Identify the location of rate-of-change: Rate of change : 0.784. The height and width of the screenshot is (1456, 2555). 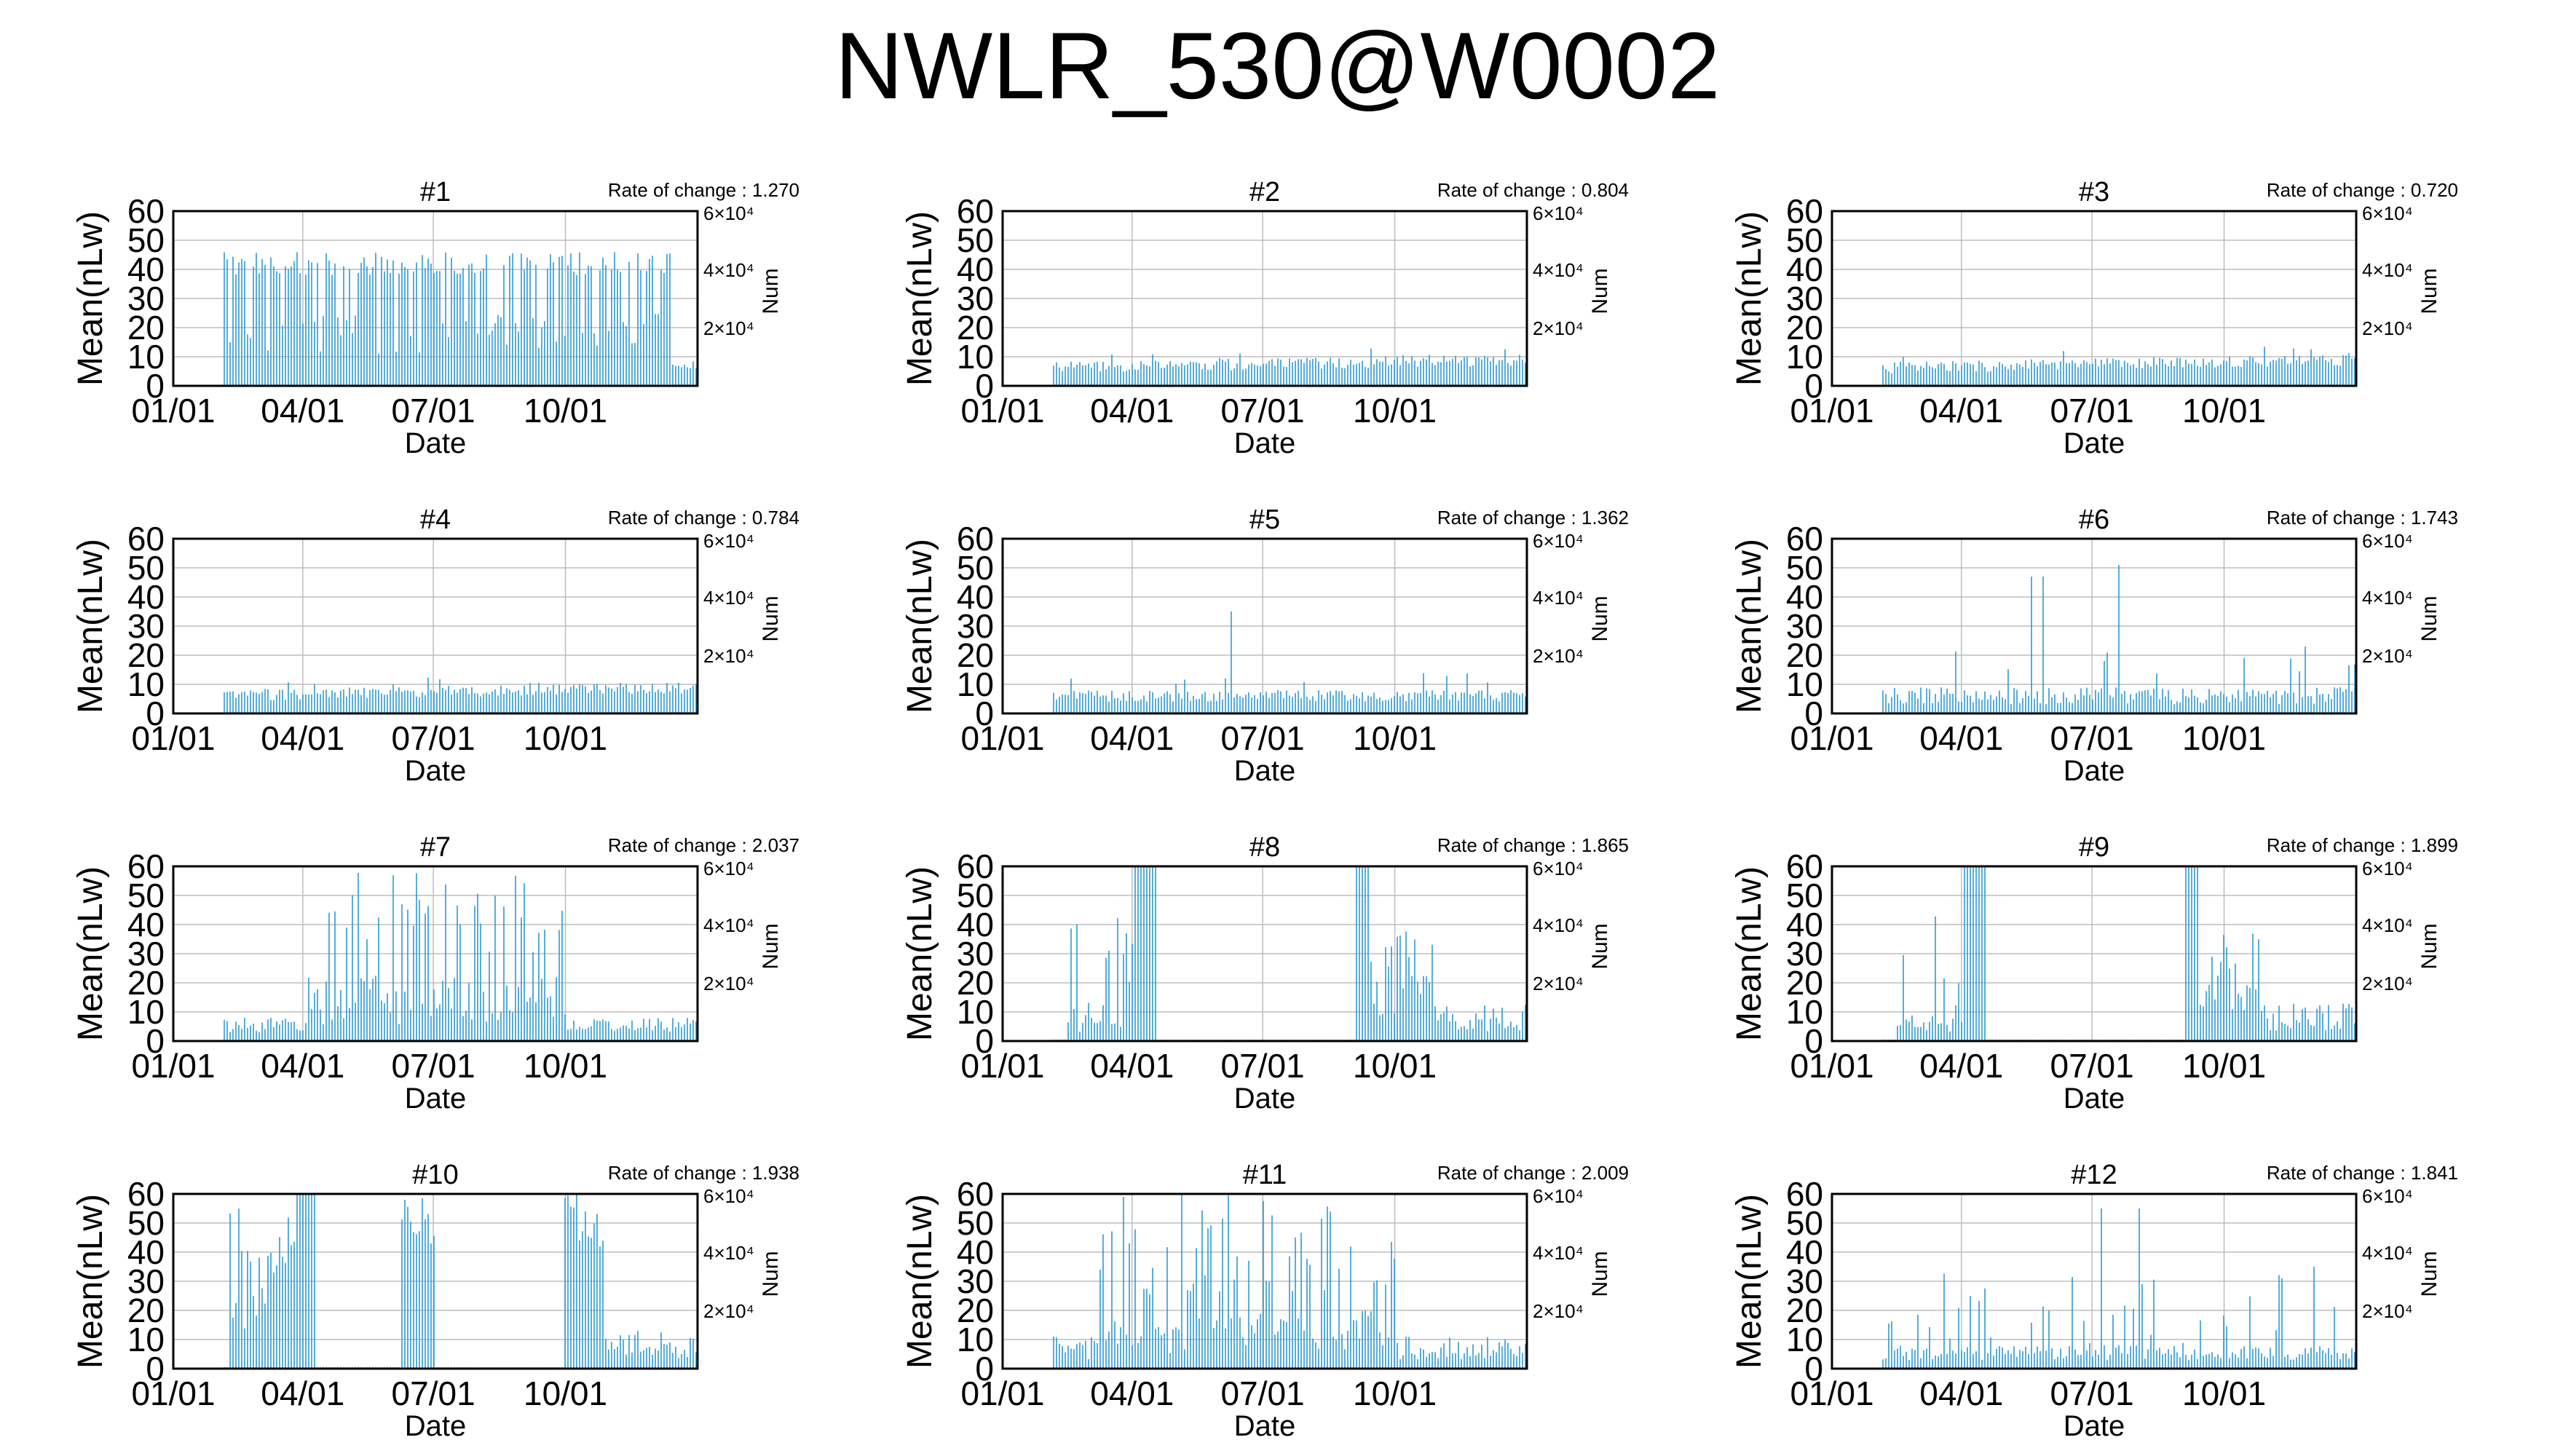
(703, 518).